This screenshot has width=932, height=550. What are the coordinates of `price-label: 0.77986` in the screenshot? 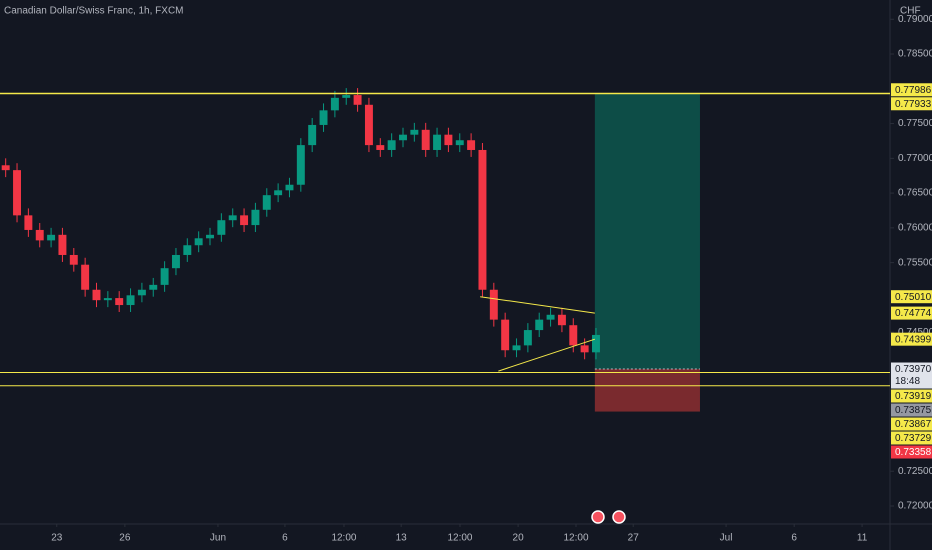 It's located at (913, 90).